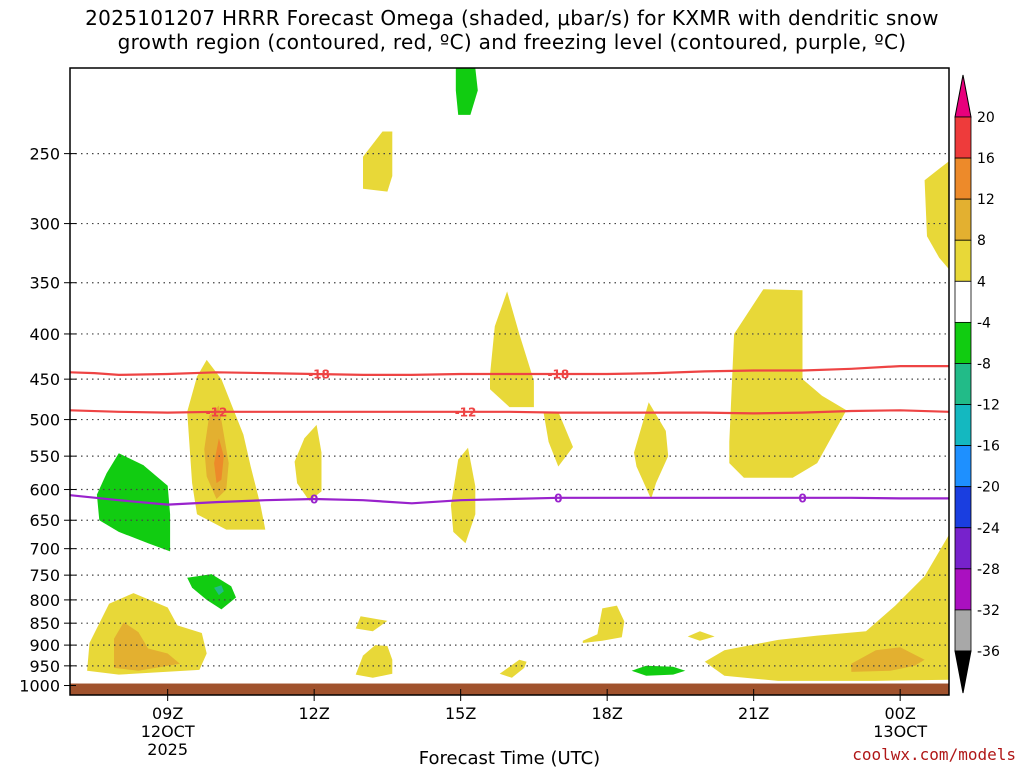 The height and width of the screenshot is (768, 1024). I want to click on colorbar-label-10: -24, so click(988, 529).